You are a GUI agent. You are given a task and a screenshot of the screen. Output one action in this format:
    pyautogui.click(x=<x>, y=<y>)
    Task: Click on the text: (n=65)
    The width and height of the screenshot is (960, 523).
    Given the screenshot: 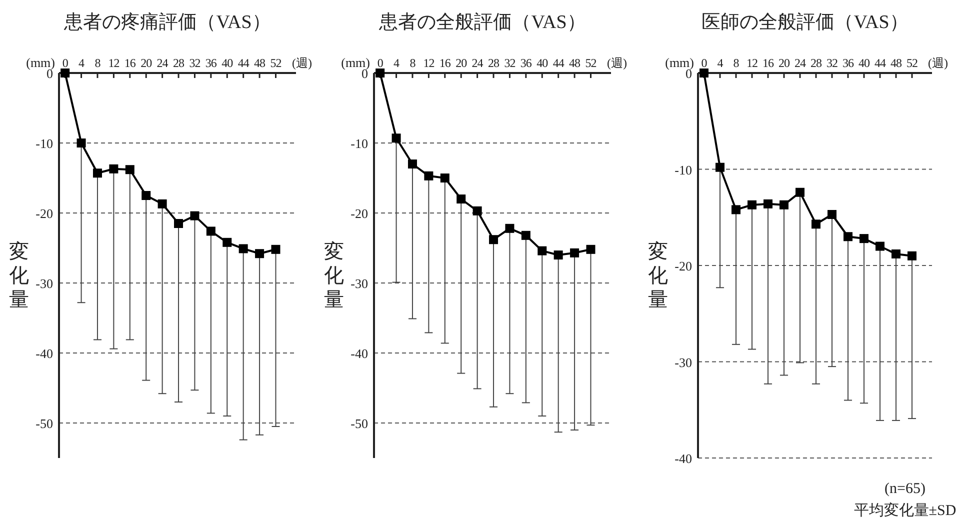 What is the action you would take?
    pyautogui.click(x=905, y=489)
    